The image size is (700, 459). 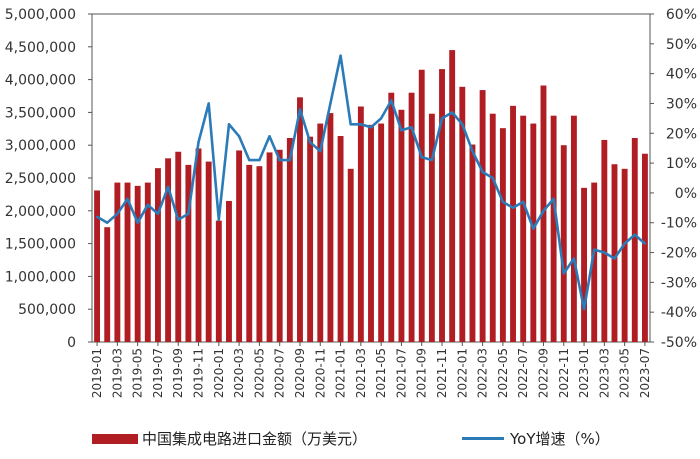 I want to click on x-tick-label: 2020-07, so click(x=280, y=373).